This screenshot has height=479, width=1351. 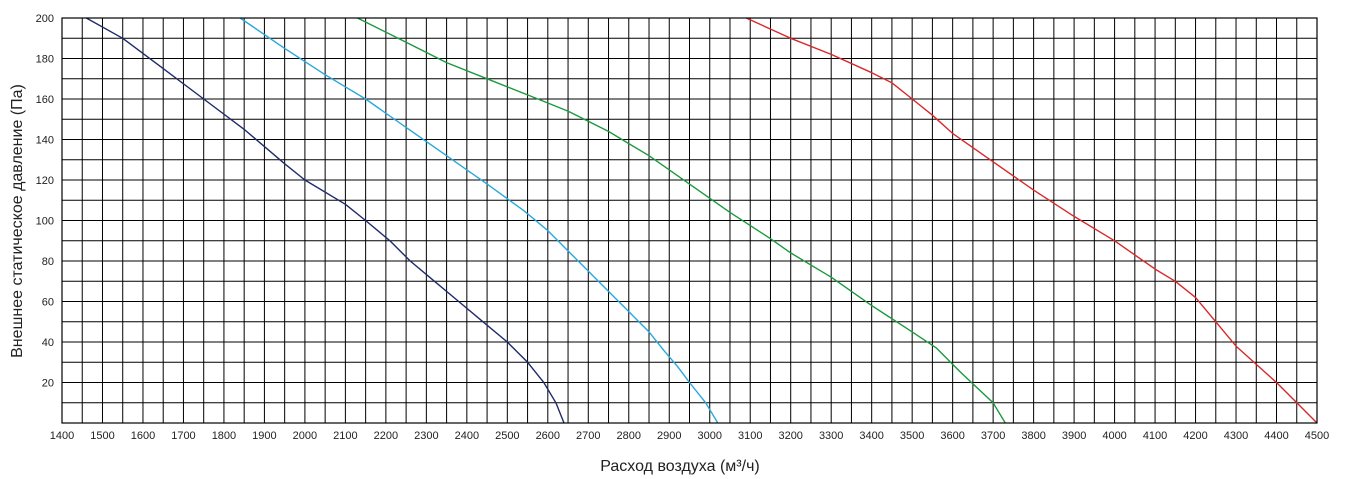 What do you see at coordinates (345, 436) in the screenshot?
I see `x-tick-label: 2100` at bounding box center [345, 436].